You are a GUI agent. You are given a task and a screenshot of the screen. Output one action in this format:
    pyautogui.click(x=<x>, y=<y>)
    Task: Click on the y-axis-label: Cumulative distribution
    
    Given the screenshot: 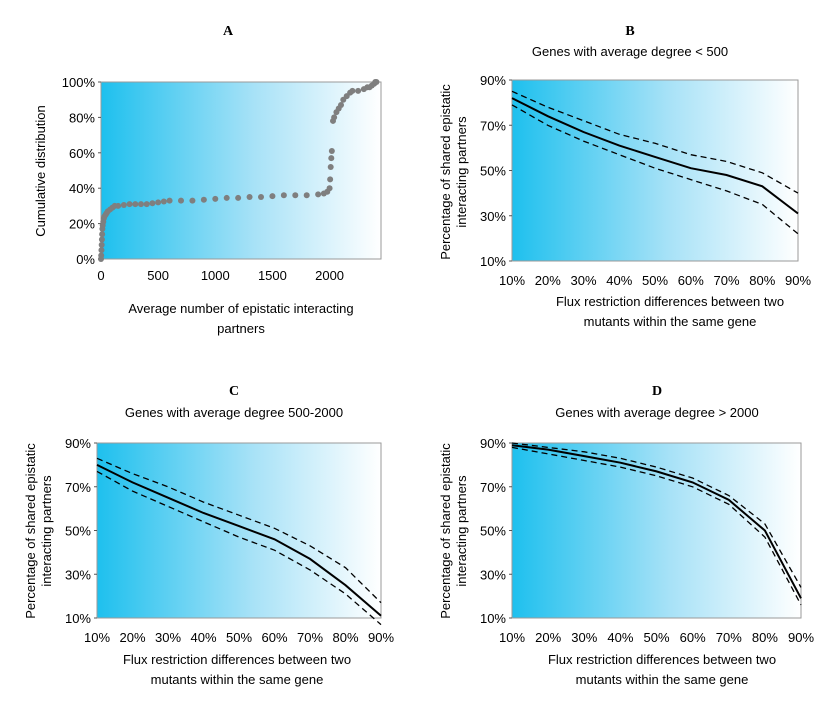 What is the action you would take?
    pyautogui.click(x=40, y=171)
    